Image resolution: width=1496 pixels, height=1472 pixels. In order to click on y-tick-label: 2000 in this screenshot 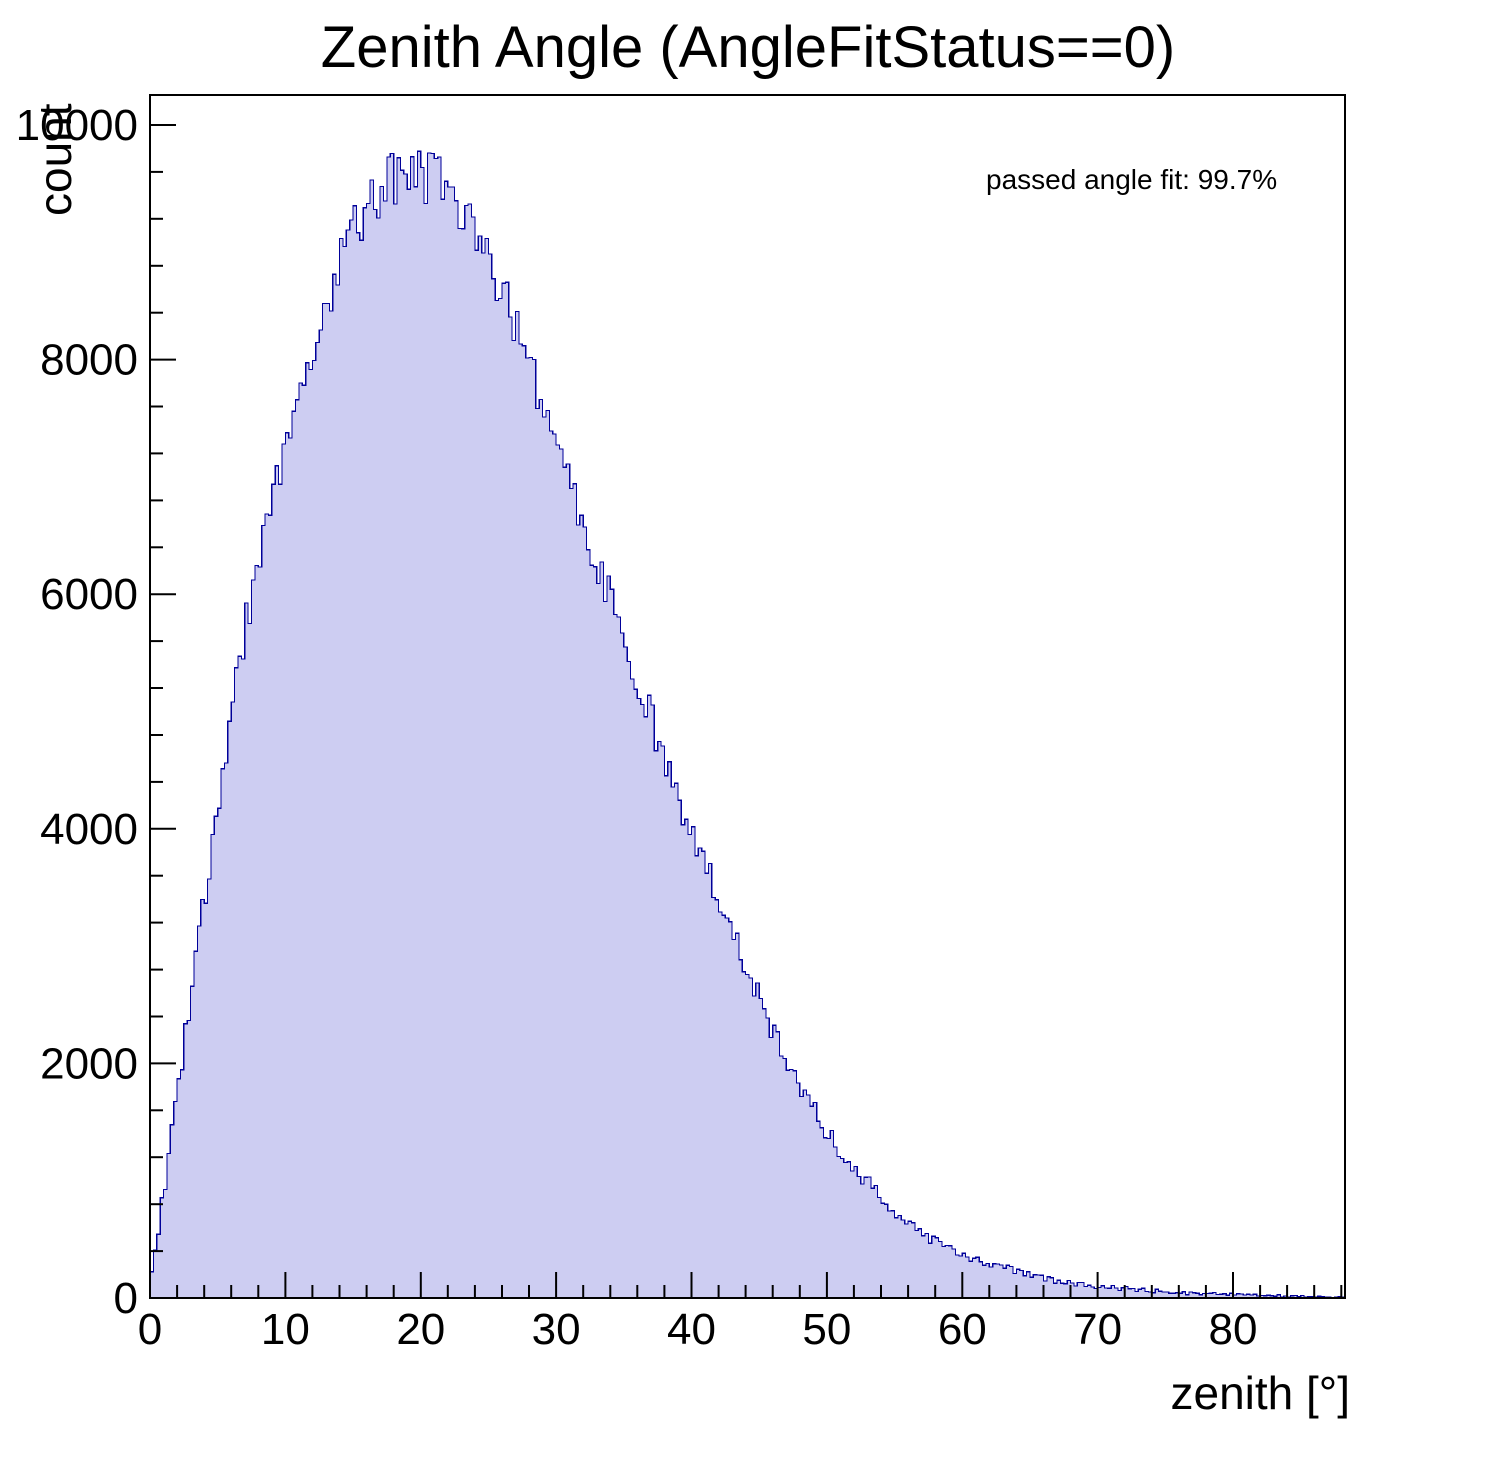, I will do `click(89, 1063)`.